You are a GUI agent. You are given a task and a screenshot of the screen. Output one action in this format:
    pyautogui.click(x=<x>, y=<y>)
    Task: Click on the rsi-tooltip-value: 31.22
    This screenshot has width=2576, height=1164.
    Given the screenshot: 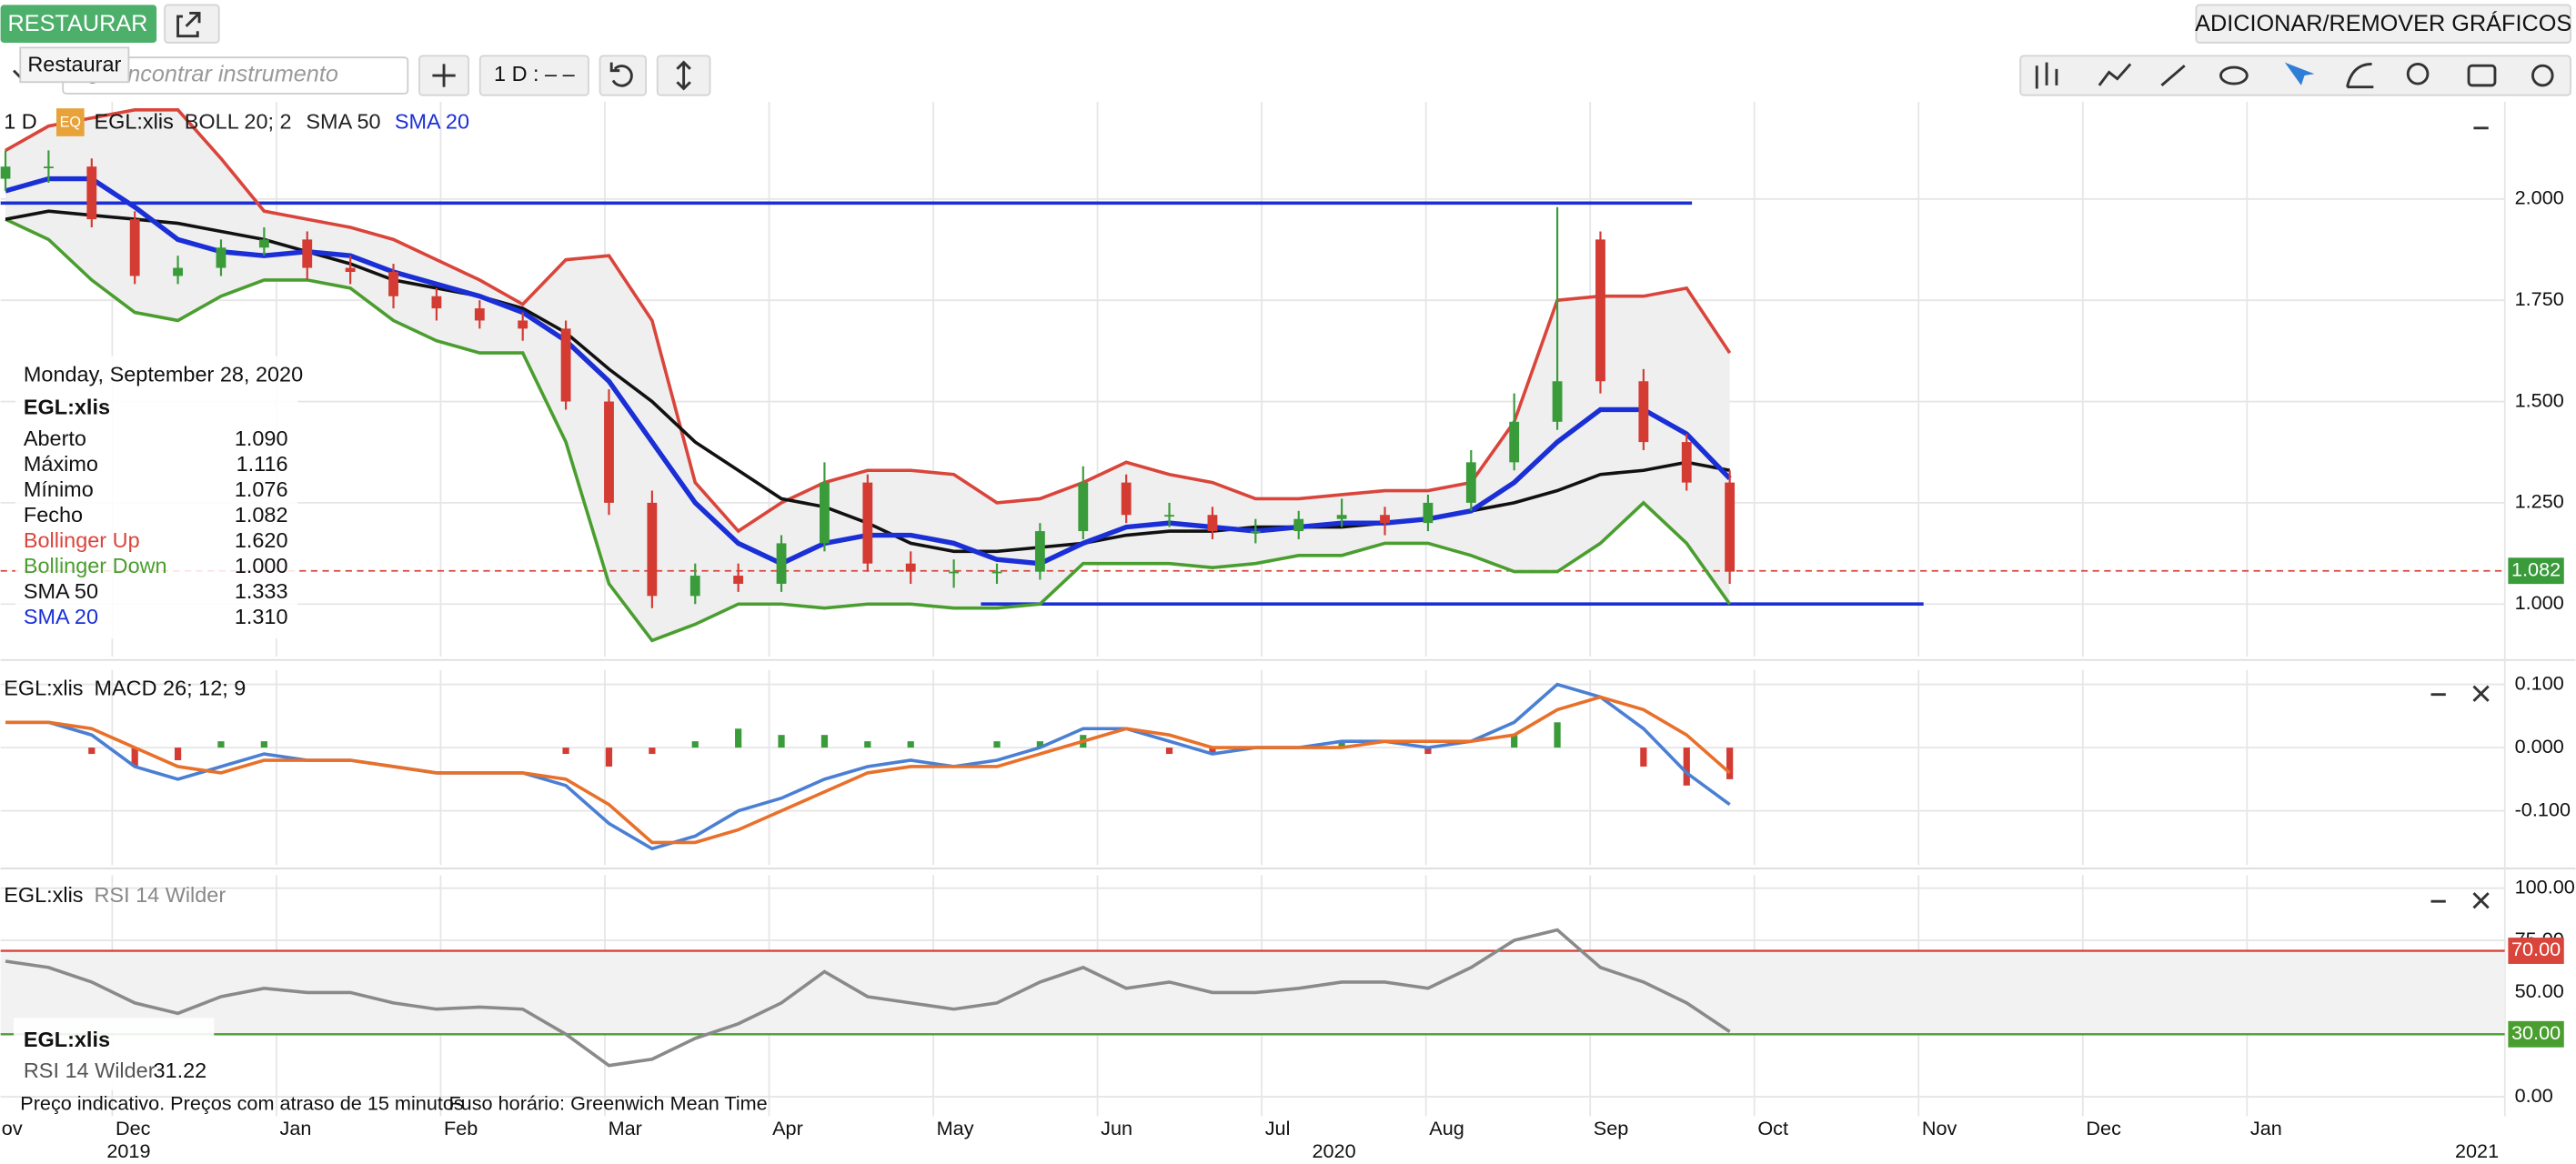 What is the action you would take?
    pyautogui.click(x=179, y=1070)
    